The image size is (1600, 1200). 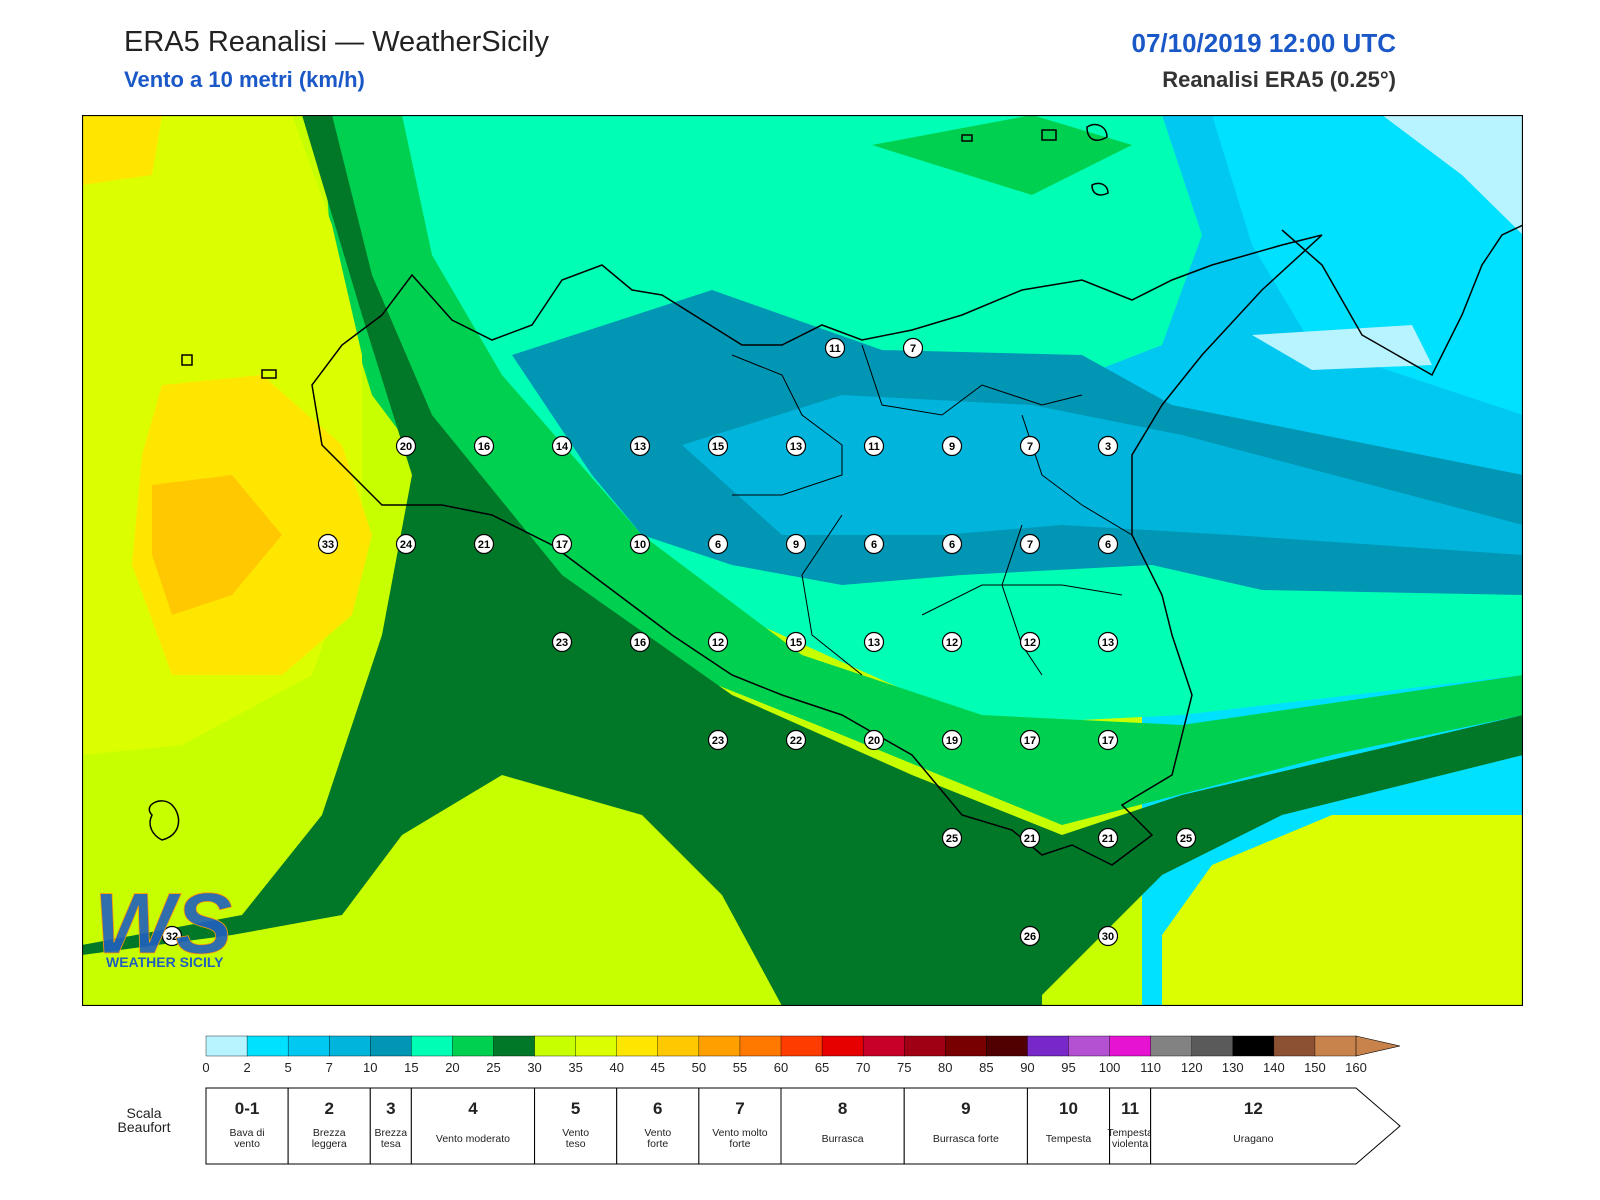 What do you see at coordinates (1108, 446) in the screenshot?
I see `station-marker: 3` at bounding box center [1108, 446].